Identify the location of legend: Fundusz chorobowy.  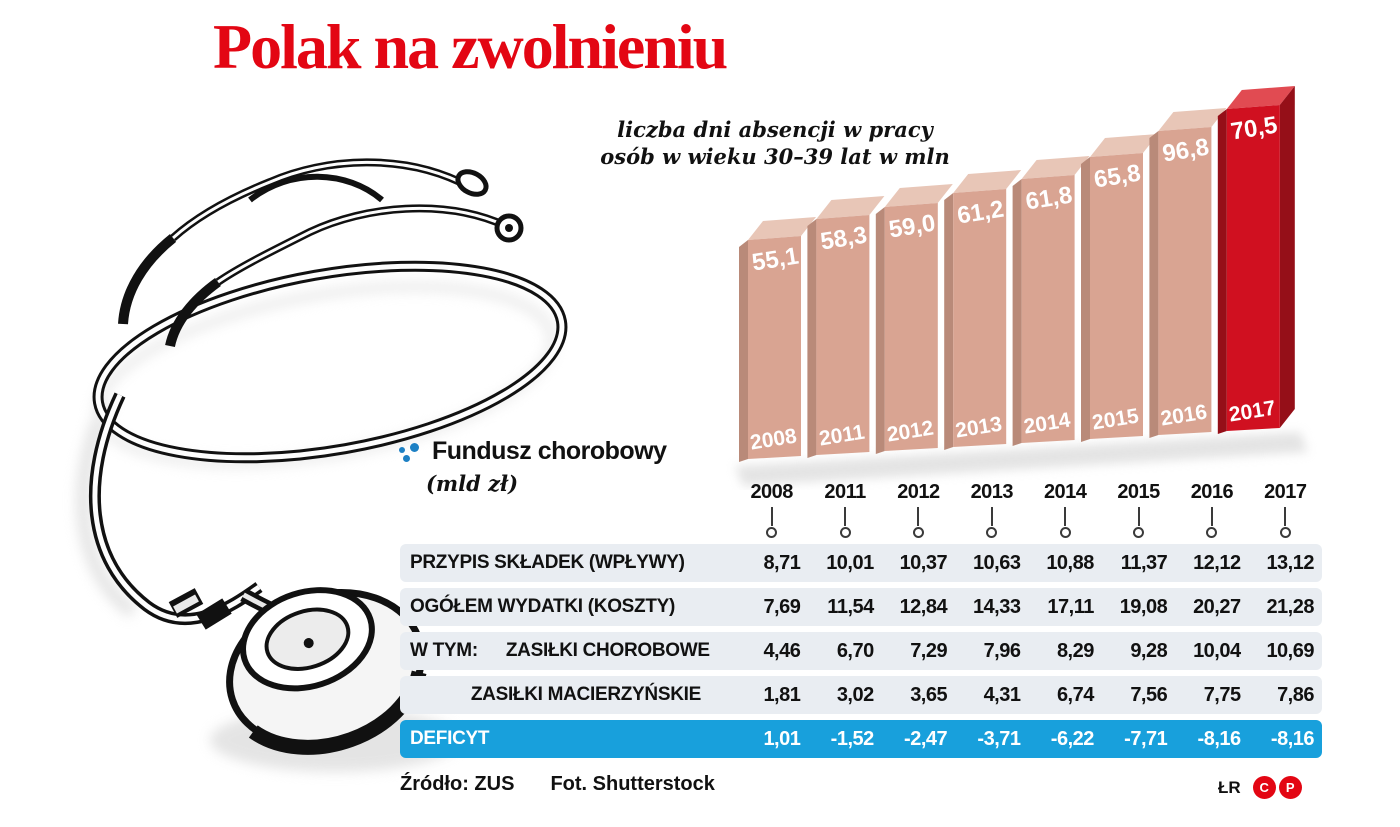
(532, 451).